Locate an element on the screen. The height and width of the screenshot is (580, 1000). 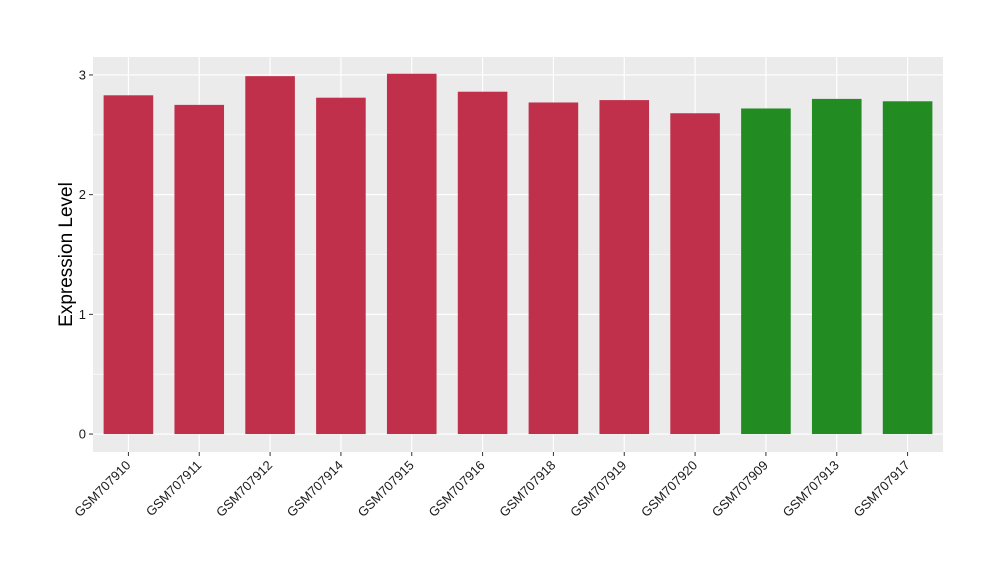
x-tick-label: GSM707917 is located at coordinates (881, 489).